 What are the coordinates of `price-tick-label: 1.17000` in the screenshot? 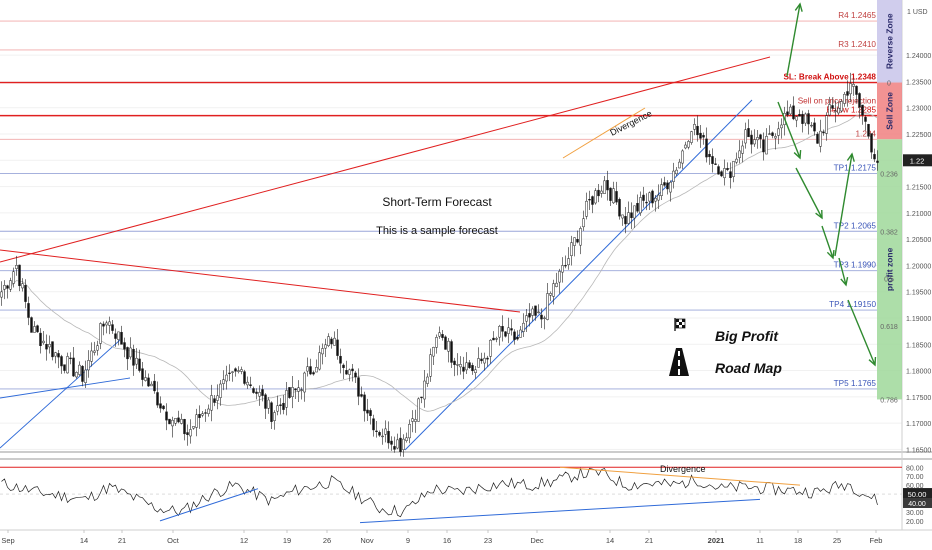 It's located at (918, 424).